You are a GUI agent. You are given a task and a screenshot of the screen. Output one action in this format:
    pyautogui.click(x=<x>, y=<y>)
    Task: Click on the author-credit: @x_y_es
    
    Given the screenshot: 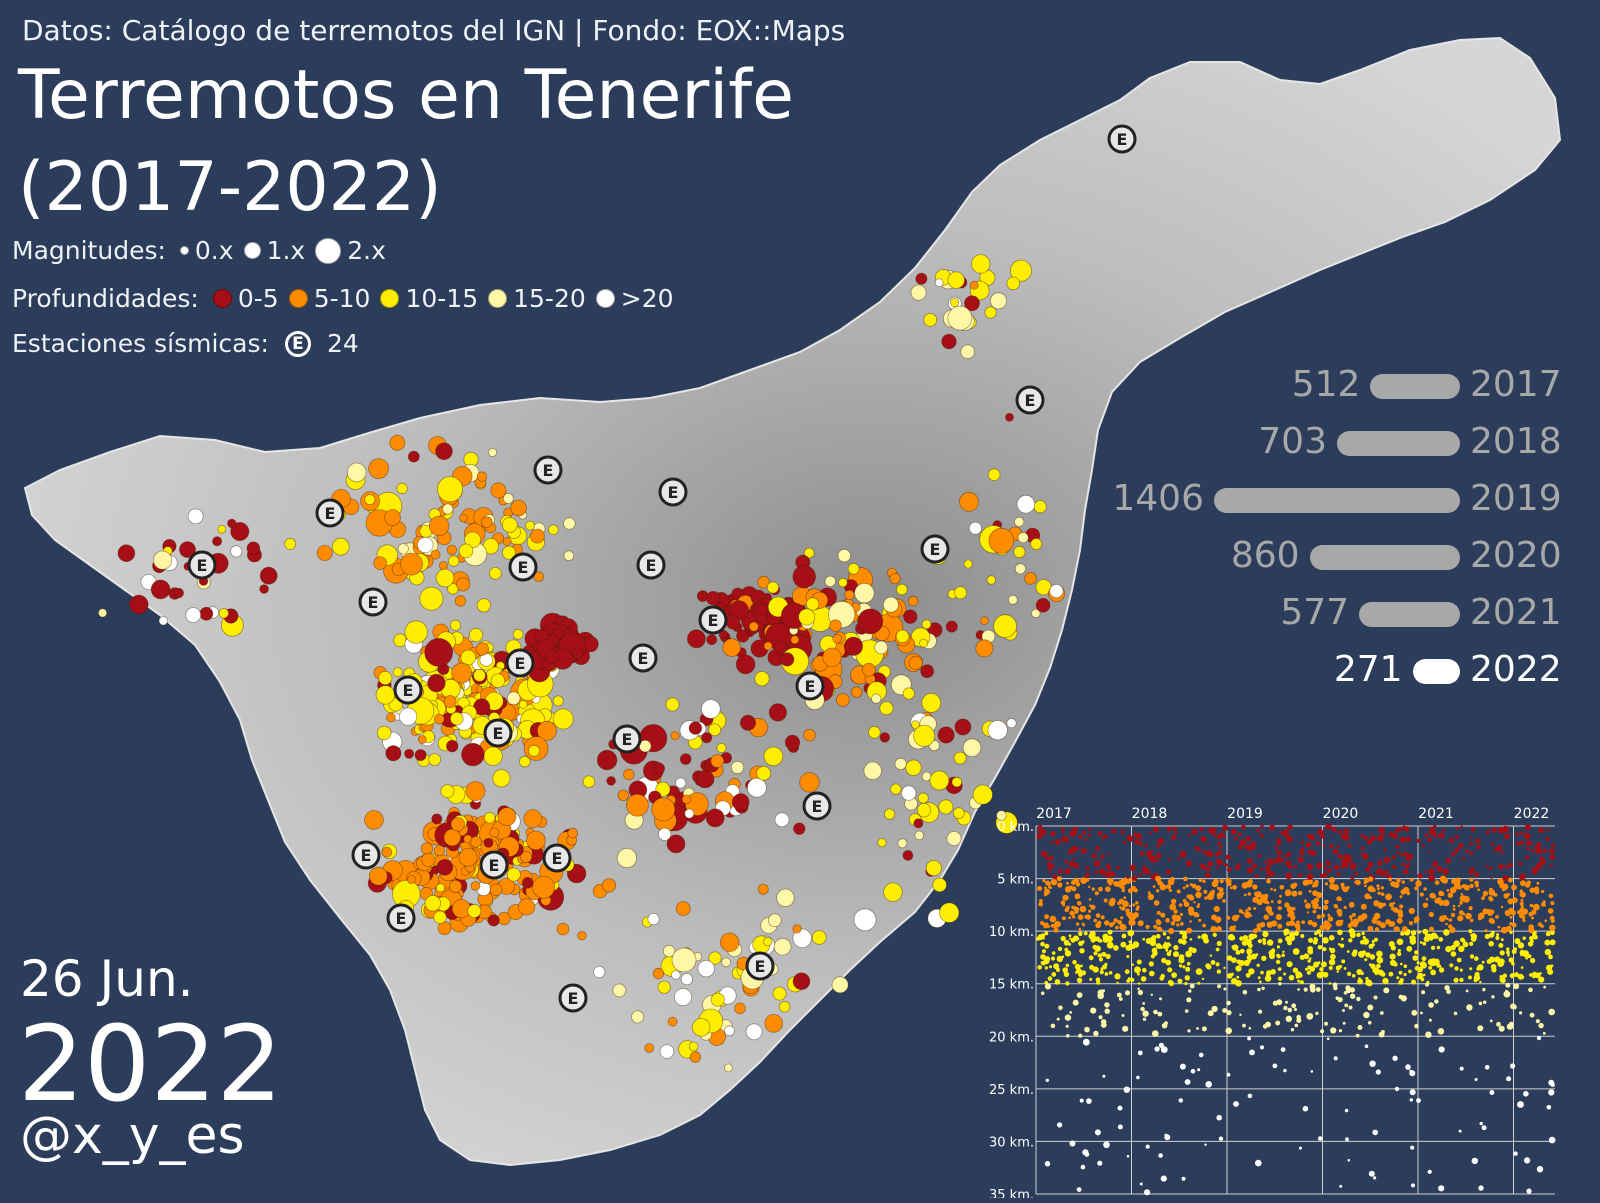 What is the action you would take?
    pyautogui.click(x=132, y=1136)
    